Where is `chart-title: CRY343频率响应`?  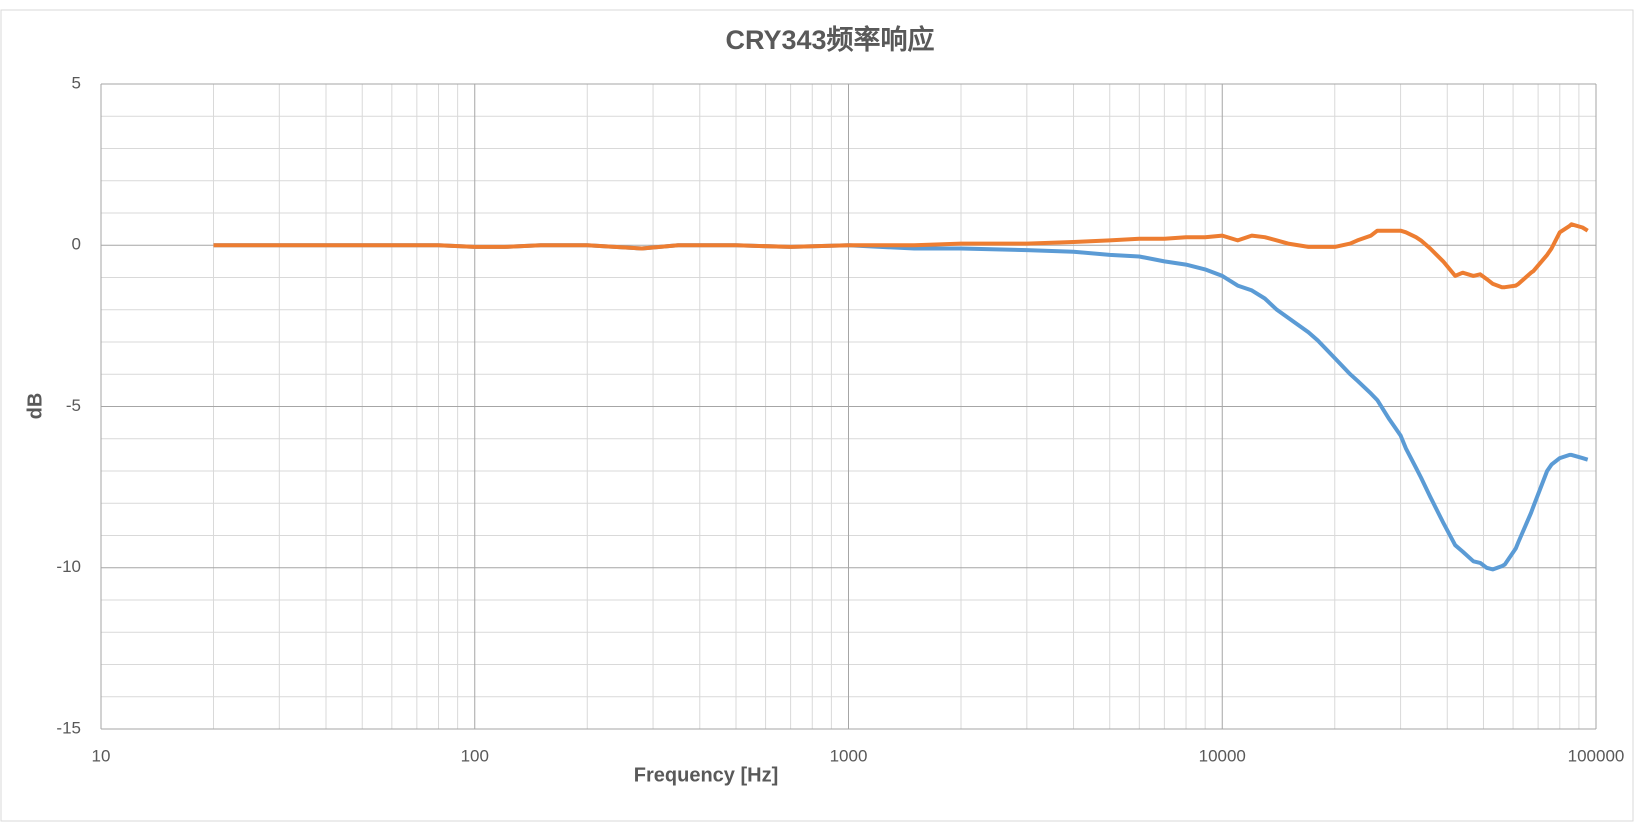 chart-title: CRY343频率响应 is located at coordinates (829, 39).